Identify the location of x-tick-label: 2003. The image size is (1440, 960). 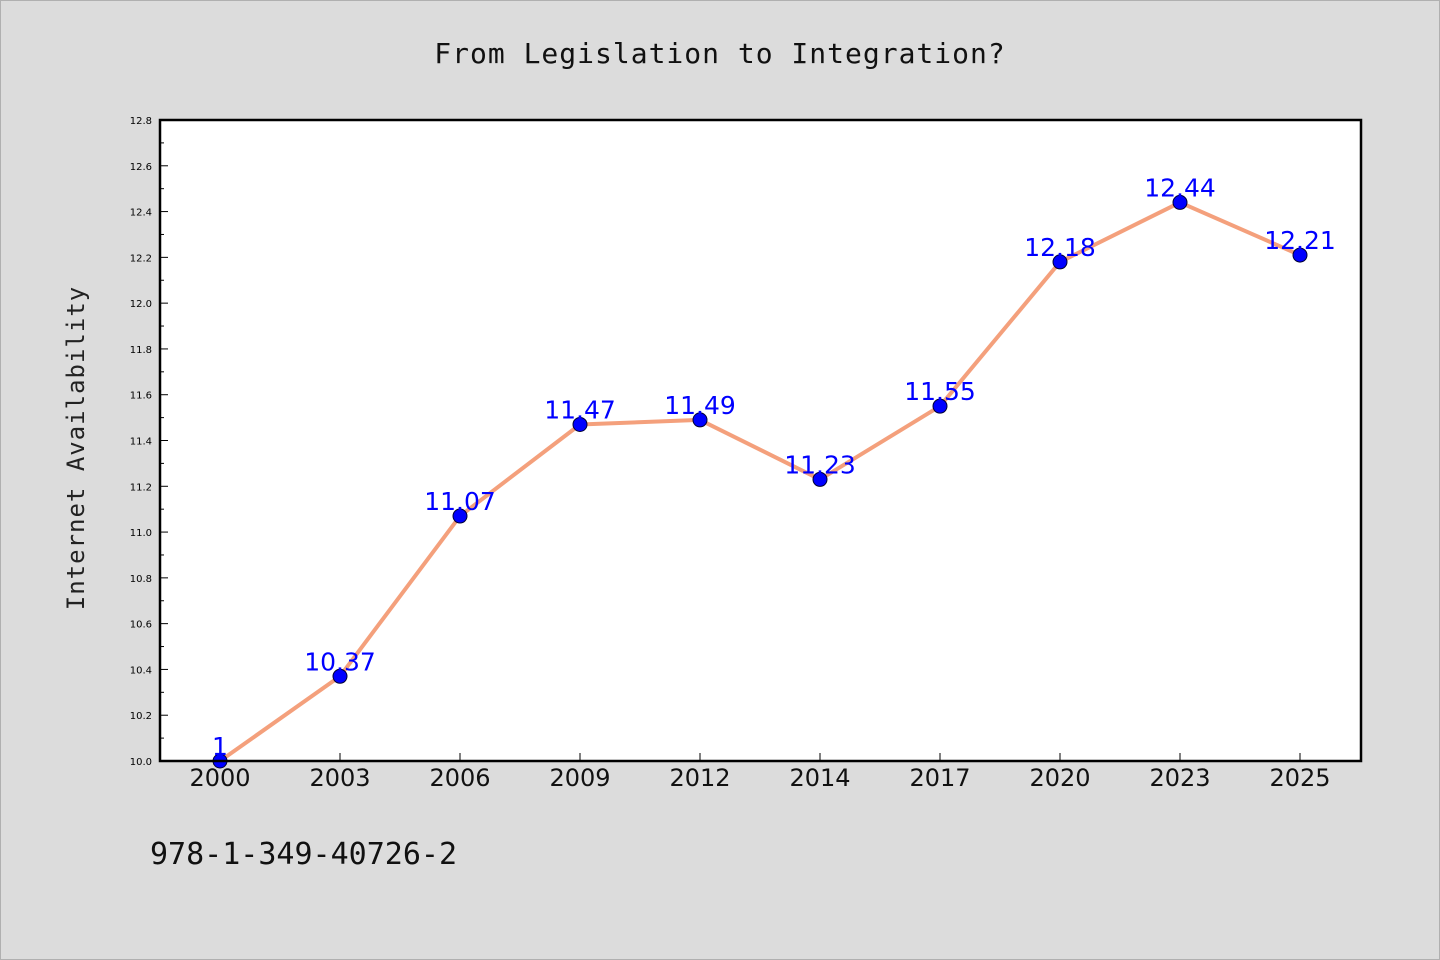
(339, 778).